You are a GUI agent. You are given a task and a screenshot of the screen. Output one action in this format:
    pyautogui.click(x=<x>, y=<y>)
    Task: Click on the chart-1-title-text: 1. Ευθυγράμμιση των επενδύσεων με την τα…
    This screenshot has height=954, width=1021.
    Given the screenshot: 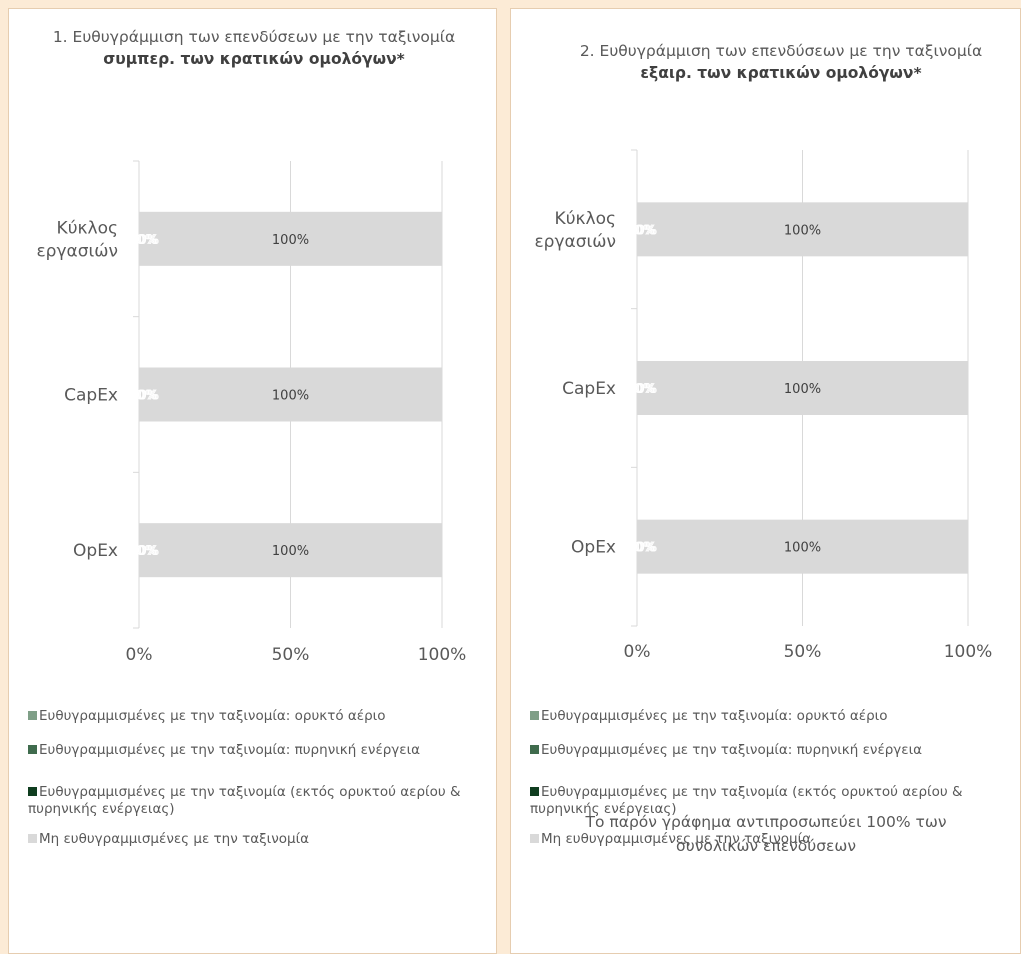 What is the action you would take?
    pyautogui.click(x=254, y=37)
    